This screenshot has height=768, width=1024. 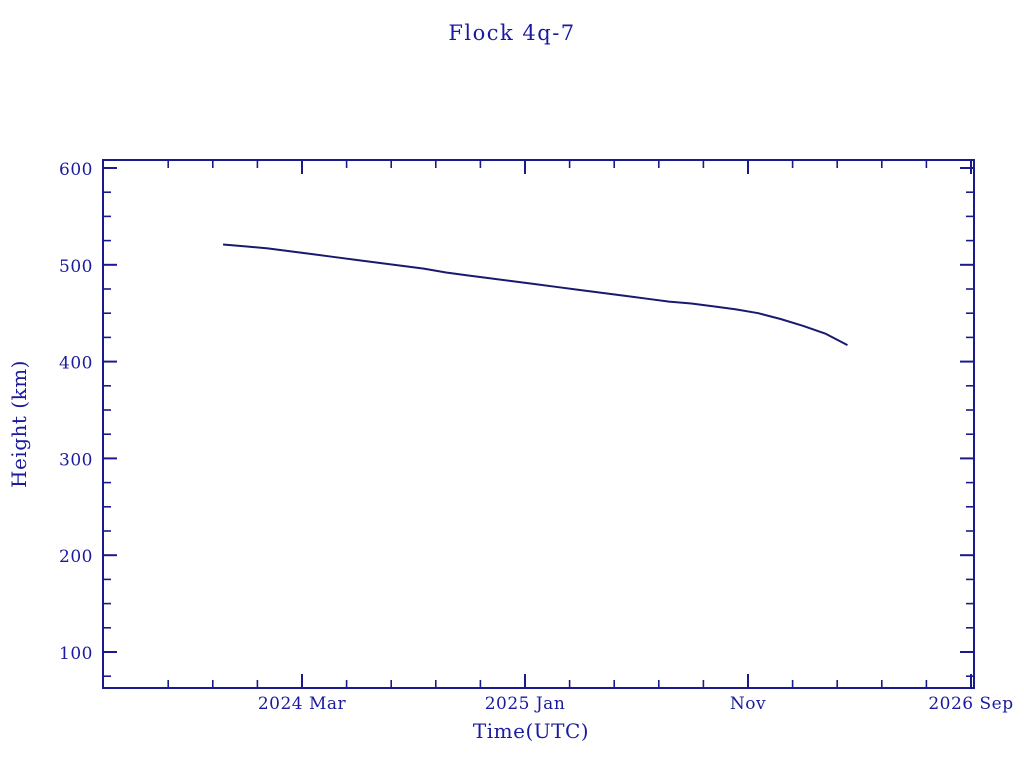 What do you see at coordinates (748, 704) in the screenshot?
I see `x-tick-label: Nov` at bounding box center [748, 704].